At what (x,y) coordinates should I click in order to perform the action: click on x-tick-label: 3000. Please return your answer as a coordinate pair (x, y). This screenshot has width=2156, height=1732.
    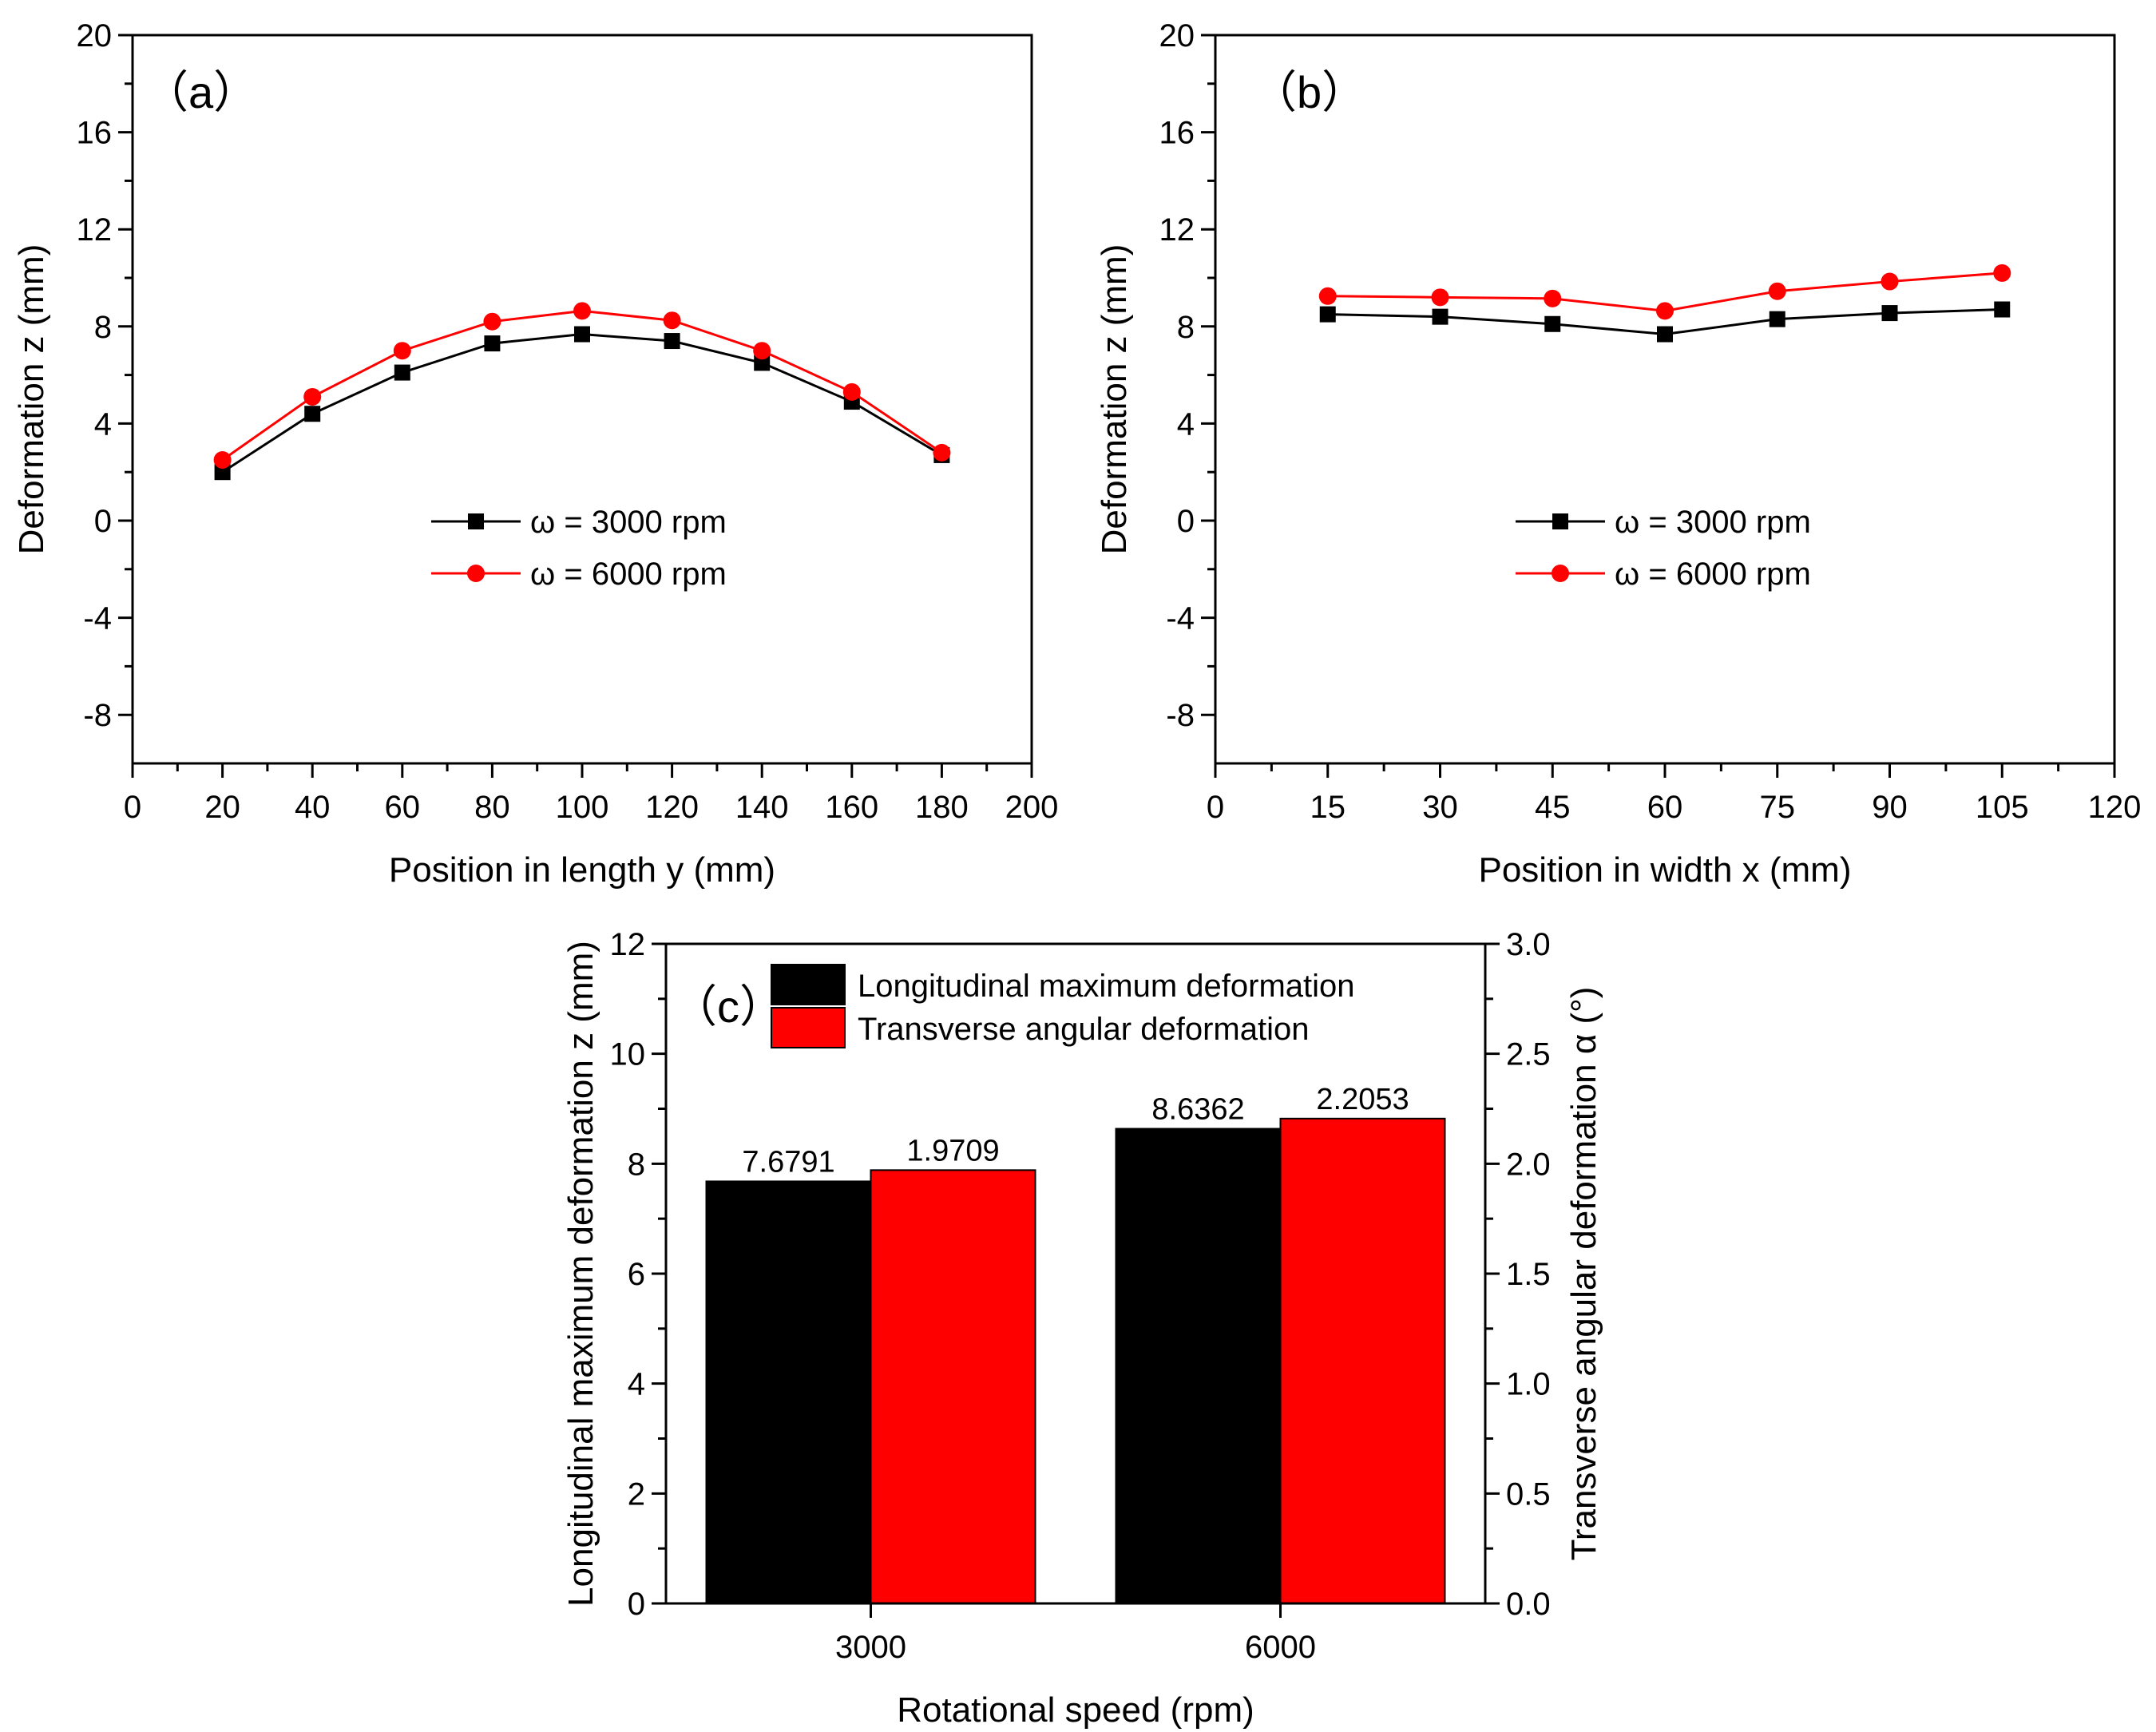
    Looking at the image, I should click on (870, 1648).